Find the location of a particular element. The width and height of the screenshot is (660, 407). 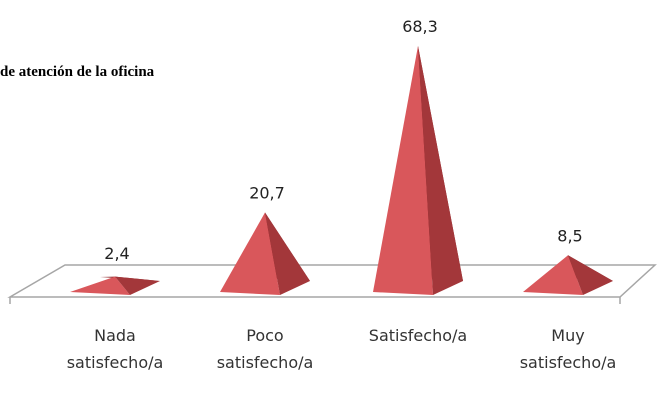

floor is located at coordinates (332, 281).